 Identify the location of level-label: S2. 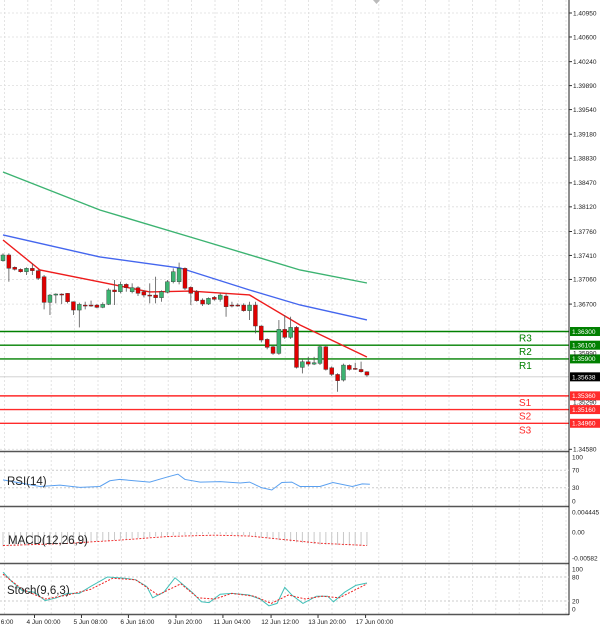
(525, 417).